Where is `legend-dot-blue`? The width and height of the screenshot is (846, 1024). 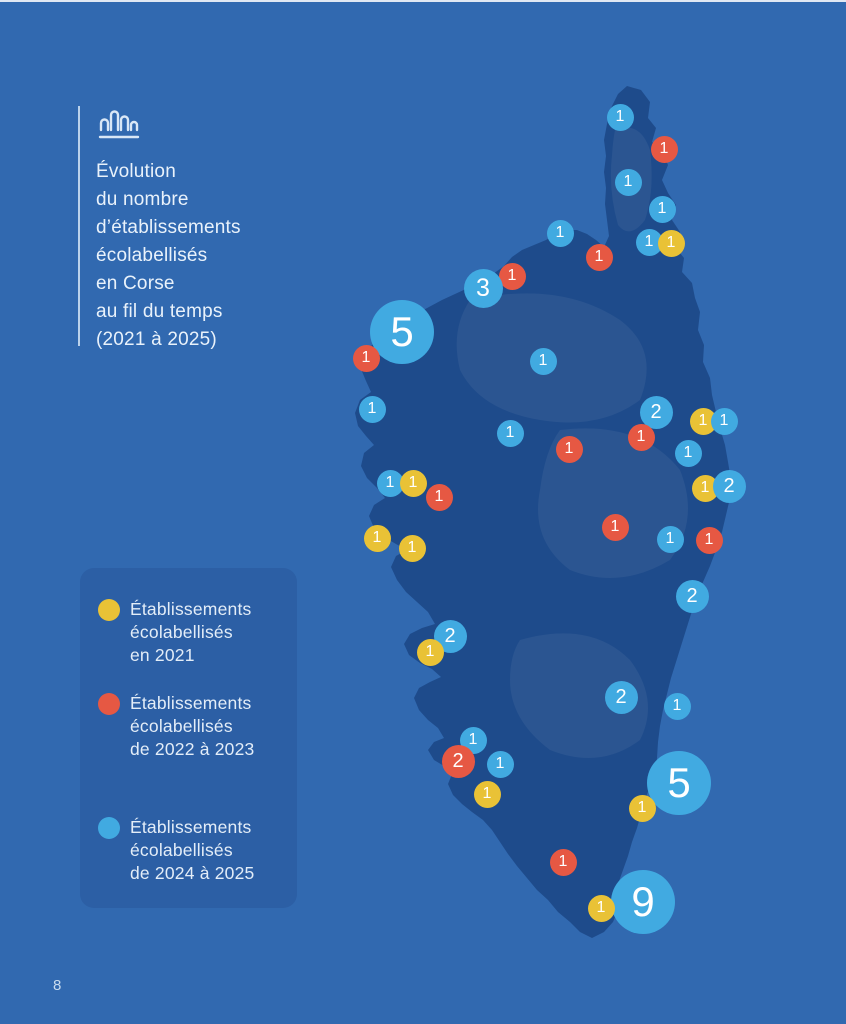
legend-dot-blue is located at coordinates (109, 828).